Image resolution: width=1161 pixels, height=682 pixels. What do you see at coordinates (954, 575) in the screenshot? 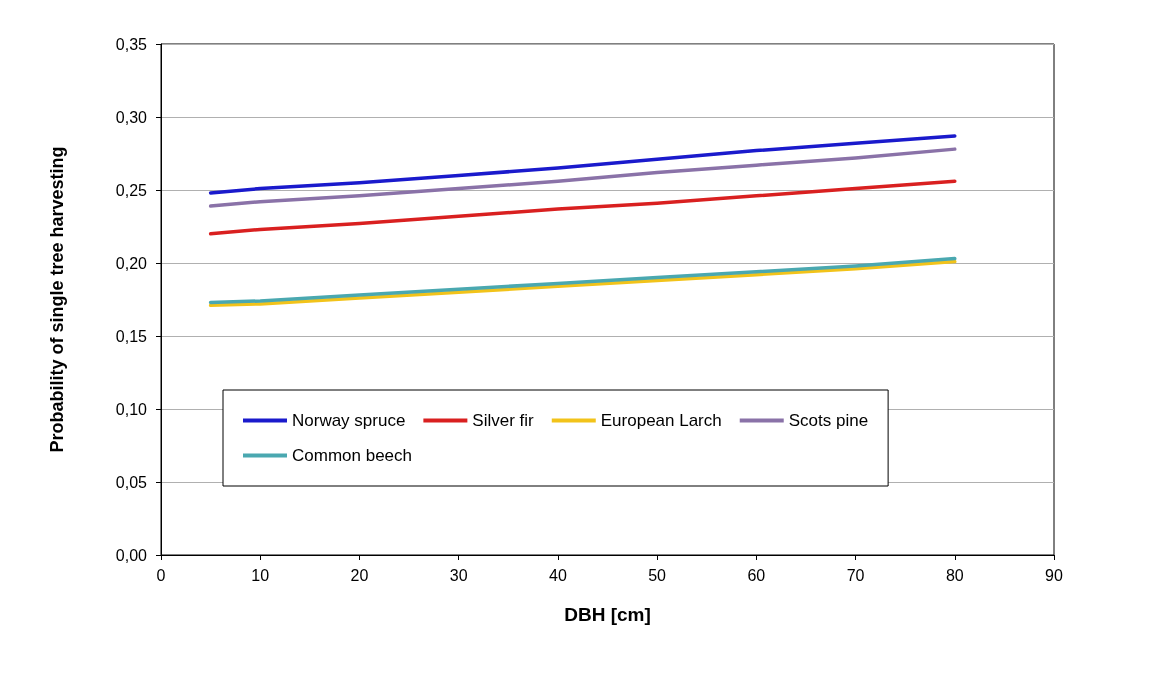
I see `x-tick-label: 80` at bounding box center [954, 575].